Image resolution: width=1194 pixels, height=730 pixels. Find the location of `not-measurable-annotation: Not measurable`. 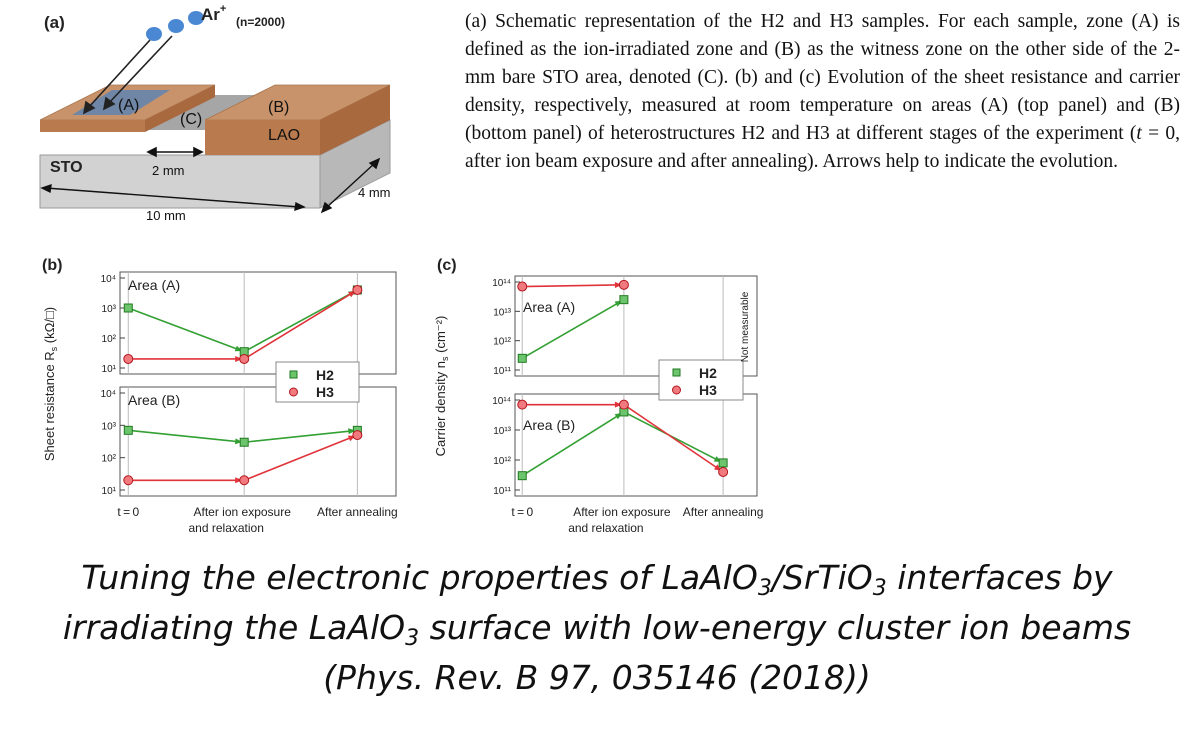

not-measurable-annotation: Not measurable is located at coordinates (745, 326).